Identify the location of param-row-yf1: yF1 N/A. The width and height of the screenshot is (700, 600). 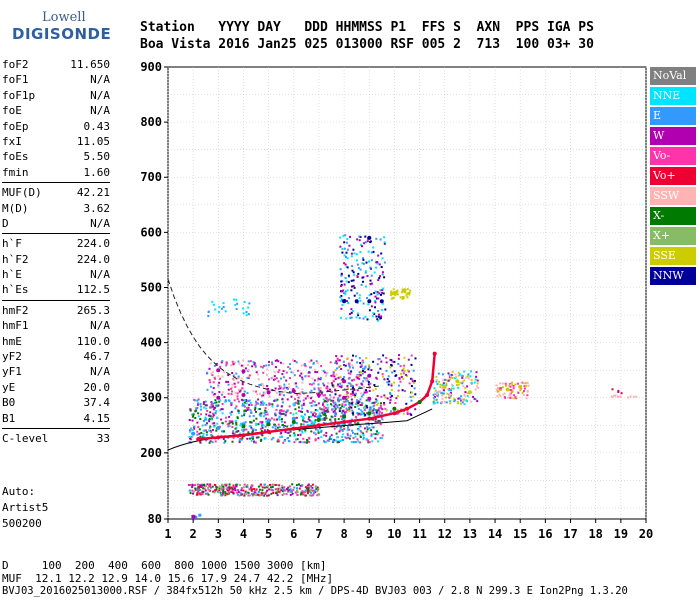
(56, 371).